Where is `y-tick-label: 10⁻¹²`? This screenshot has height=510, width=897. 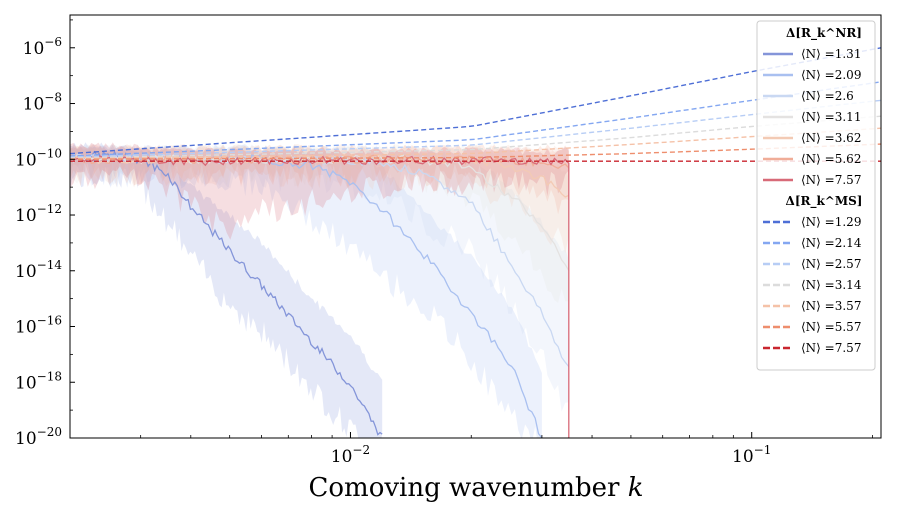 y-tick-label: 10⁻¹² is located at coordinates (38, 214).